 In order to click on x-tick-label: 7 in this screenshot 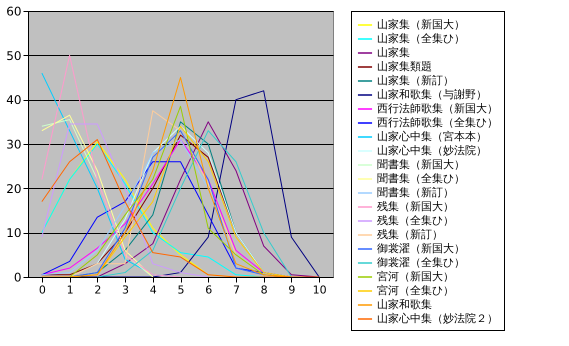, I will do `click(236, 290)`.